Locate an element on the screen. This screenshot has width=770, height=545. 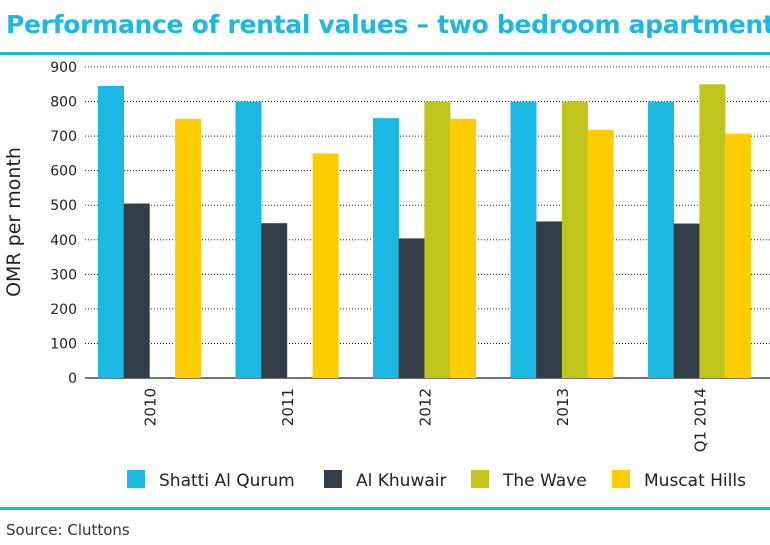
x-tick-label: 2012 is located at coordinates (425, 407).